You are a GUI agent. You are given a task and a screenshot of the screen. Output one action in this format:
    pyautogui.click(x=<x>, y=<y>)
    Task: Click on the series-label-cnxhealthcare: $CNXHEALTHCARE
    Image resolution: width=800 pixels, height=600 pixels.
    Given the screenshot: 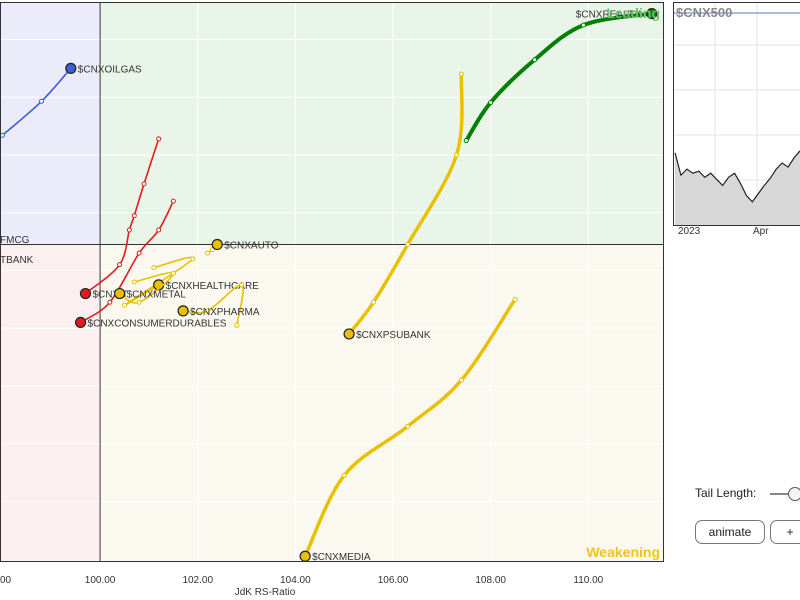 What is the action you would take?
    pyautogui.click(x=212, y=286)
    